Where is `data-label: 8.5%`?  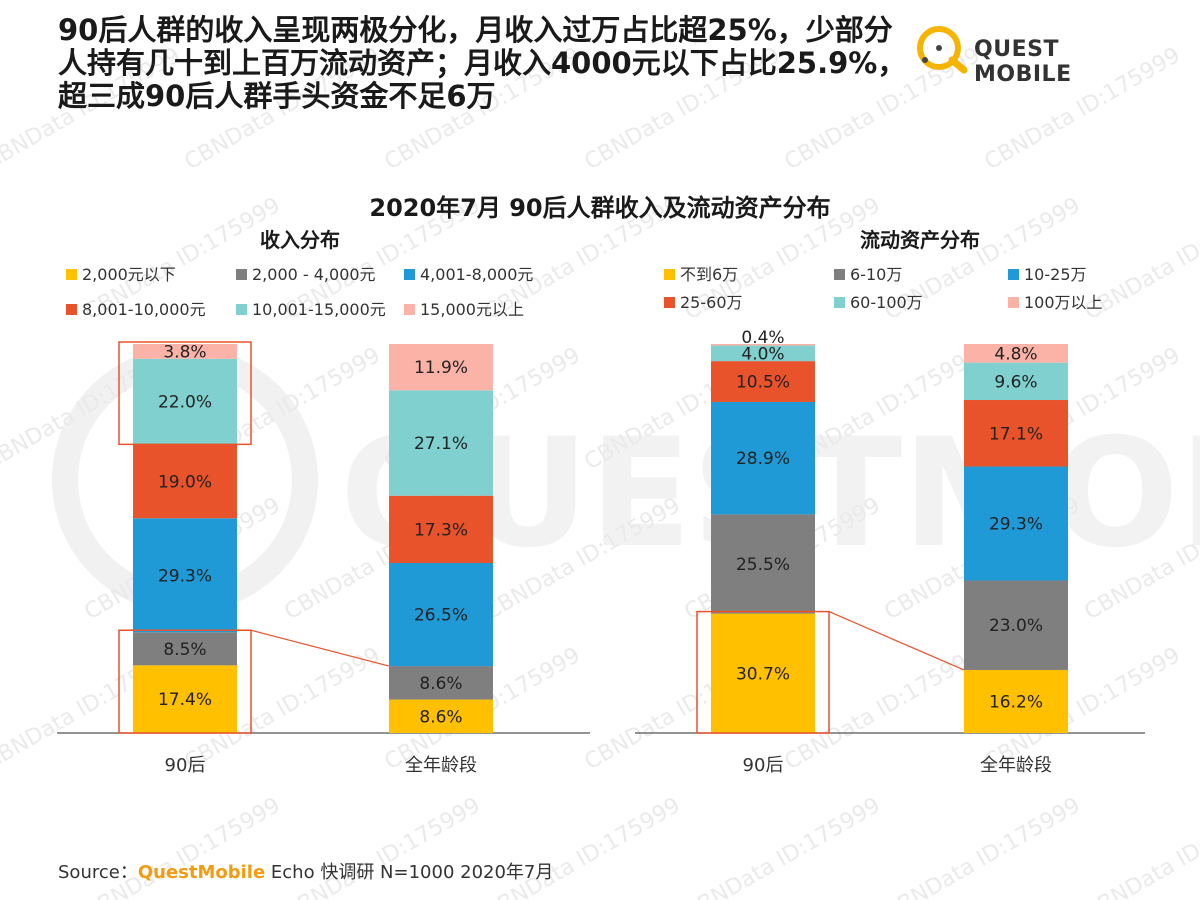
data-label: 8.5% is located at coordinates (184, 650).